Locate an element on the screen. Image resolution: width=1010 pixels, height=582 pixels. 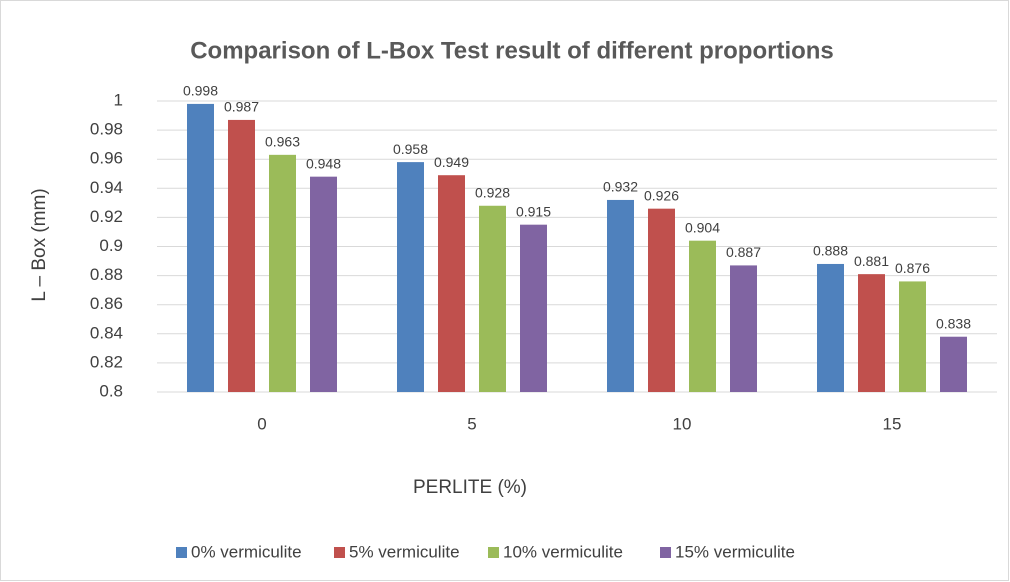
y-tick-label: 0.82 is located at coordinates (106, 361).